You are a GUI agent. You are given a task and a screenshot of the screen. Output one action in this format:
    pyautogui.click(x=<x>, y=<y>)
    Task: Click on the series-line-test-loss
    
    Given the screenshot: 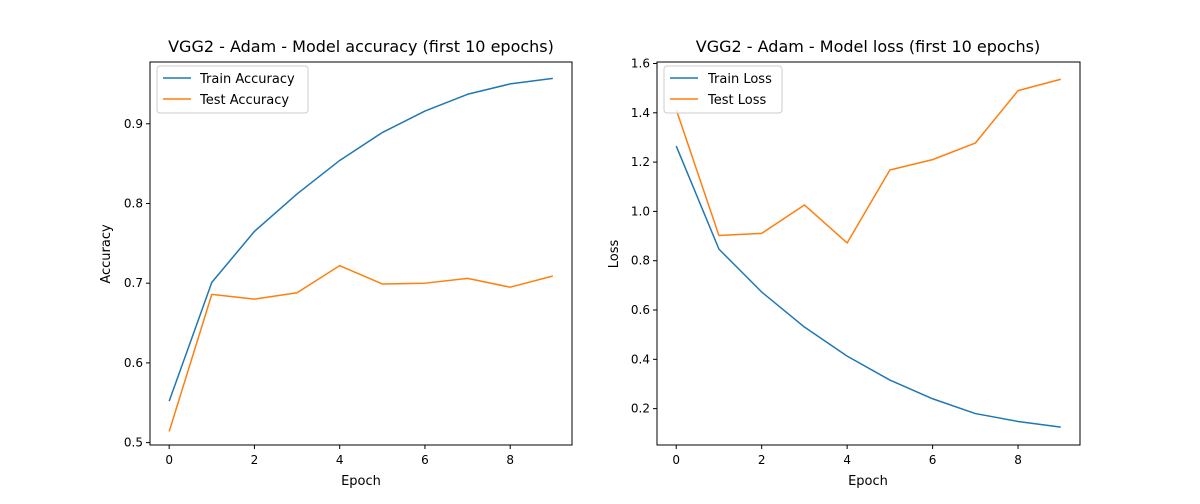 What is the action you would take?
    pyautogui.click(x=868, y=161)
    